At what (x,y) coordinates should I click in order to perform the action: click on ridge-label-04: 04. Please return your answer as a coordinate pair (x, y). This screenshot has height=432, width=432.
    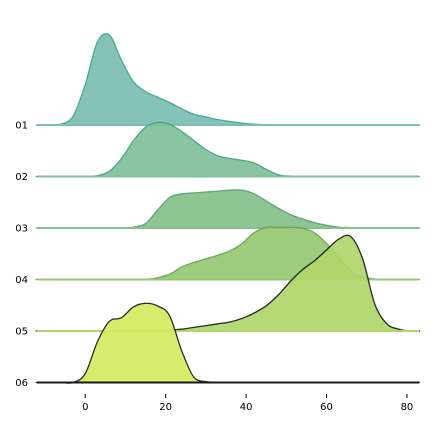
    Looking at the image, I should click on (21, 280).